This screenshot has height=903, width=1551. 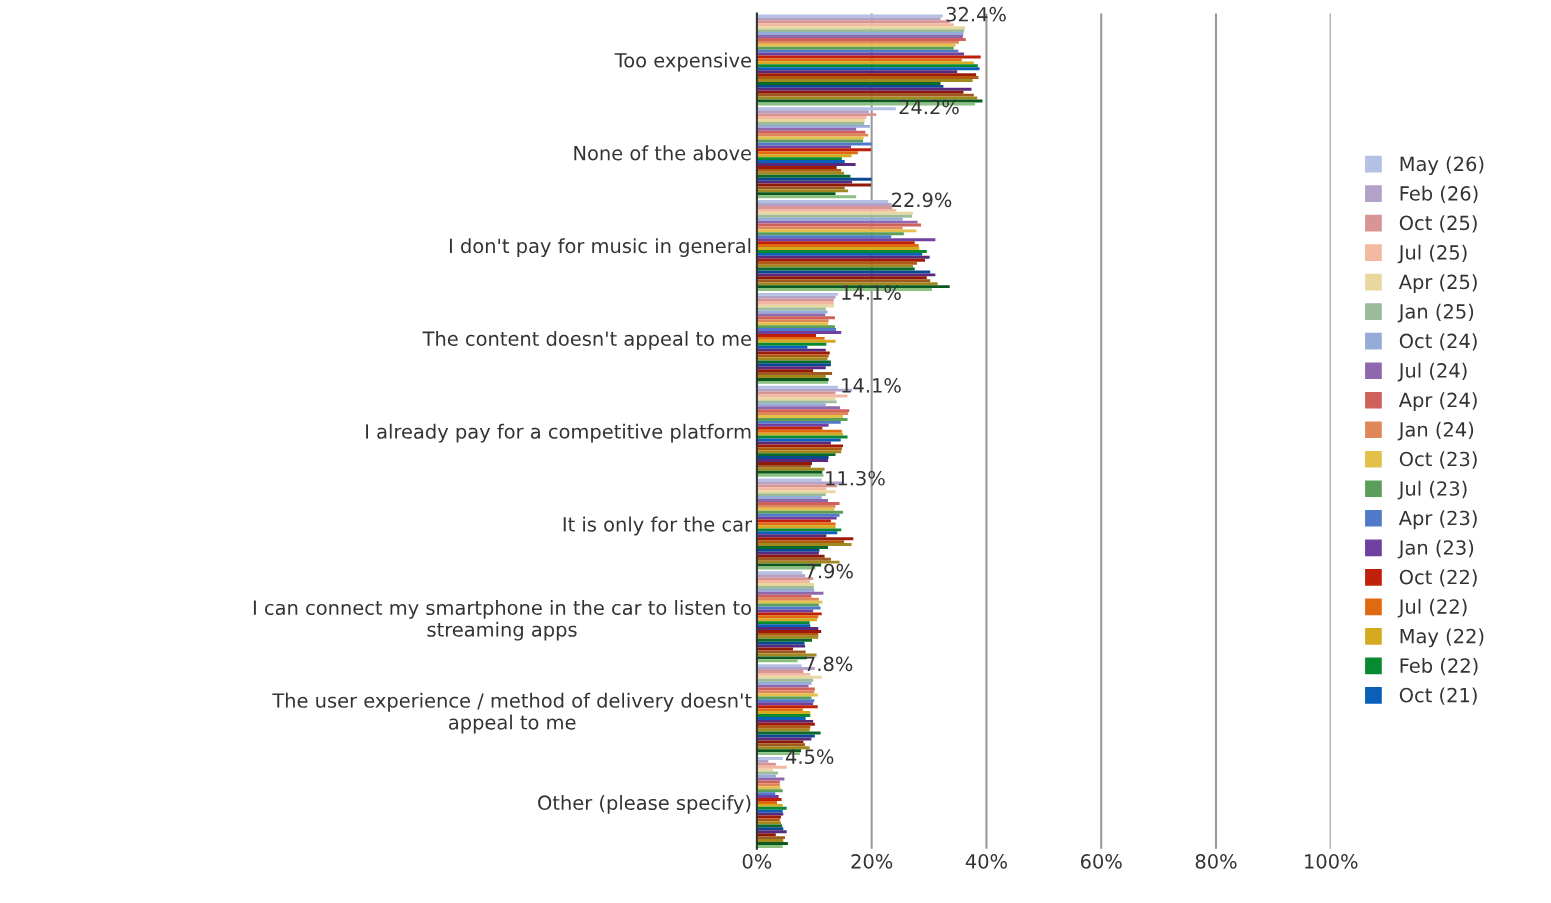 What do you see at coordinates (1438, 342) in the screenshot?
I see `legend-label: Oct (24)` at bounding box center [1438, 342].